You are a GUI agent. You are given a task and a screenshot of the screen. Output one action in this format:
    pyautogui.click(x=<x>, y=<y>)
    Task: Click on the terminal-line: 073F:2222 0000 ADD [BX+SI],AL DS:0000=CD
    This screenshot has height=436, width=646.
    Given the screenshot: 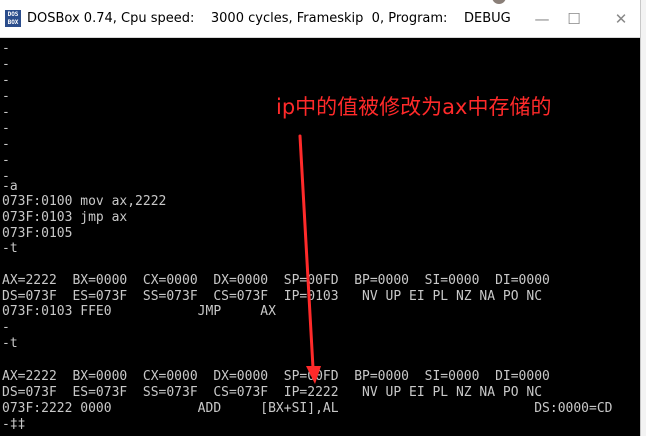 What is the action you would take?
    pyautogui.click(x=307, y=408)
    